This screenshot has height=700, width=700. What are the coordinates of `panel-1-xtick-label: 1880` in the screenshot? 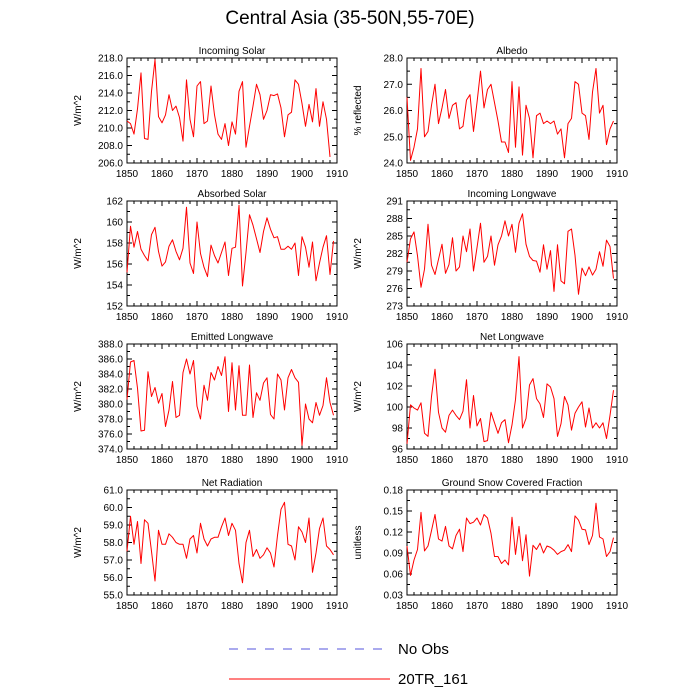 It's located at (232, 174).